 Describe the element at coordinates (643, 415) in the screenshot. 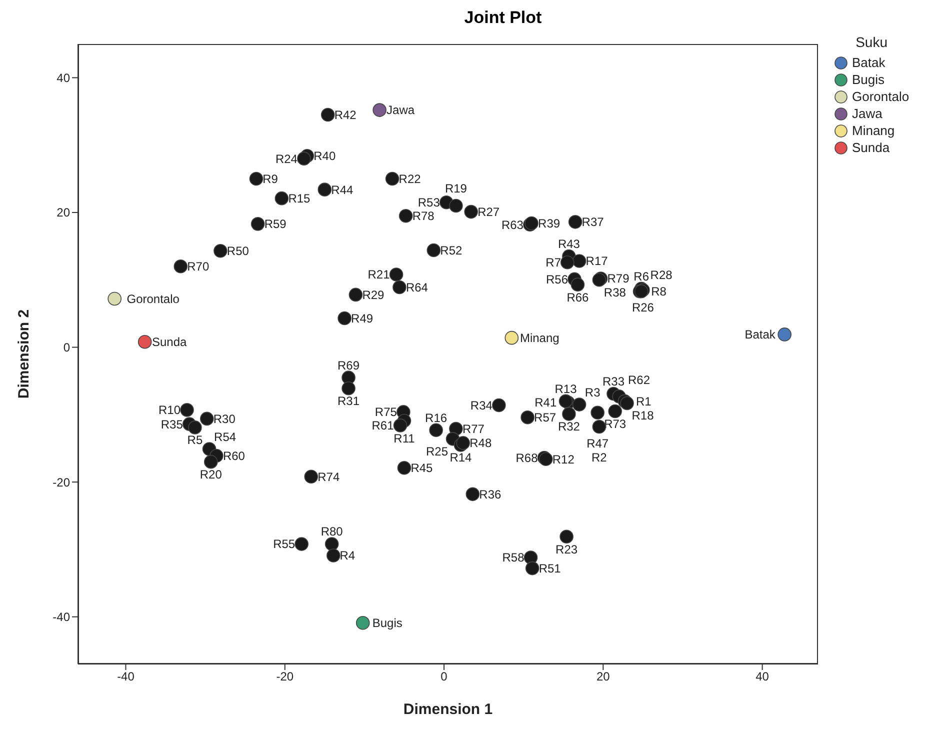

I see `data-label: R18` at that location.